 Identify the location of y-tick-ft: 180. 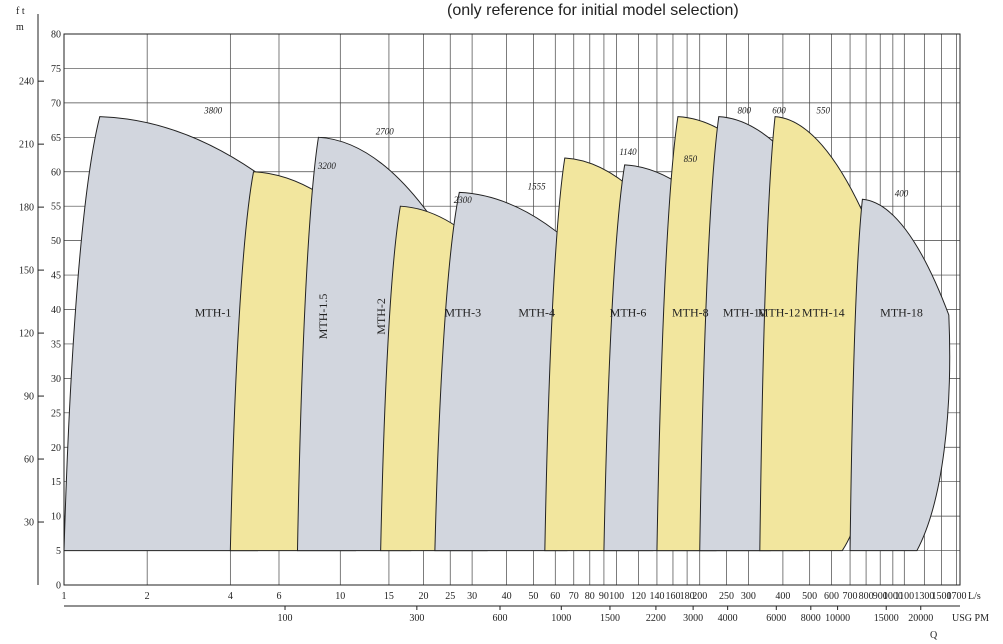
(26, 208).